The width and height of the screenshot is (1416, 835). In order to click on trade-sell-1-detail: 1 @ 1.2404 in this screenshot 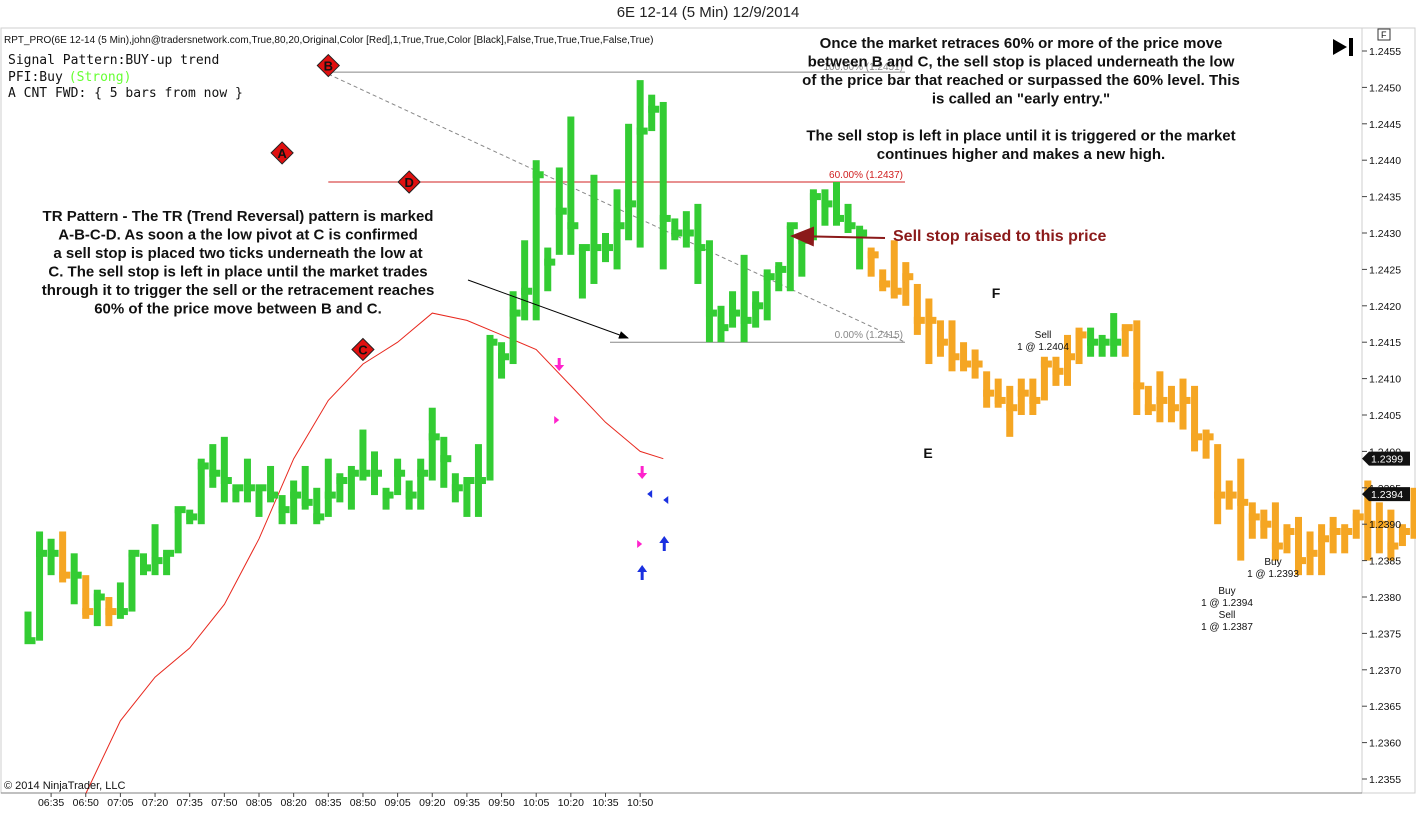, I will do `click(1043, 347)`.